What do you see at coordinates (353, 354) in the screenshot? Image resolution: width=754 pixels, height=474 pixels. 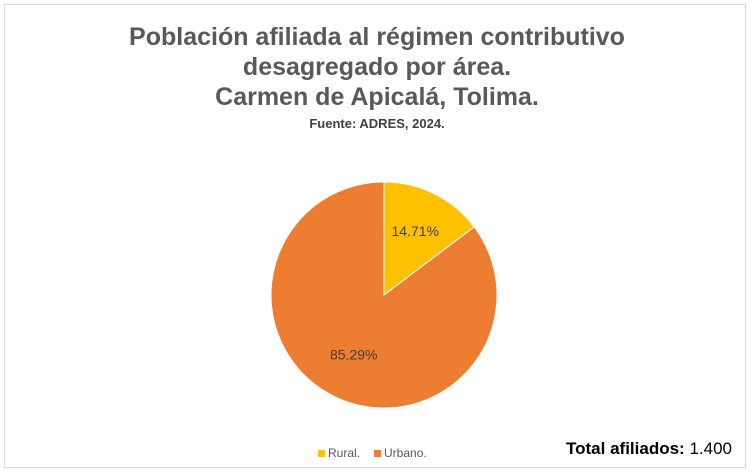 I see `data-label-urbano: 85.29%` at bounding box center [353, 354].